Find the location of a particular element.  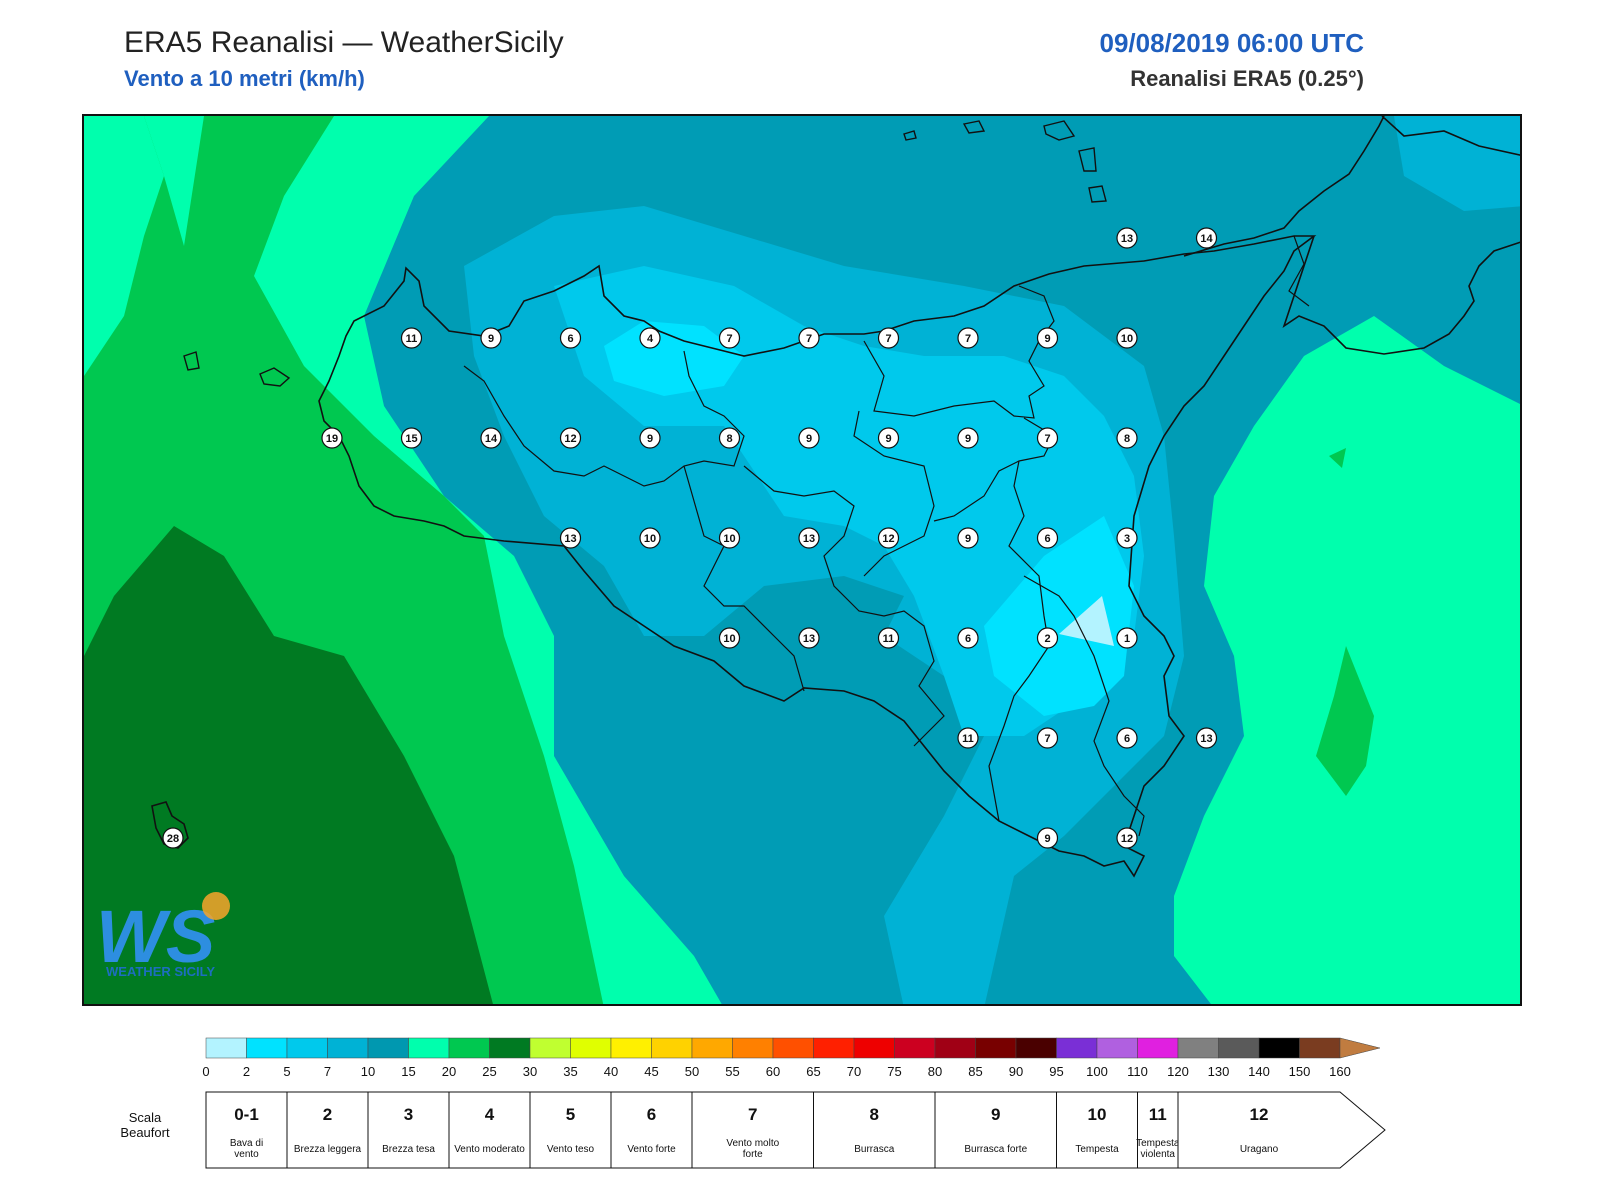

logo-text: WEATHER SICILY is located at coordinates (160, 971).